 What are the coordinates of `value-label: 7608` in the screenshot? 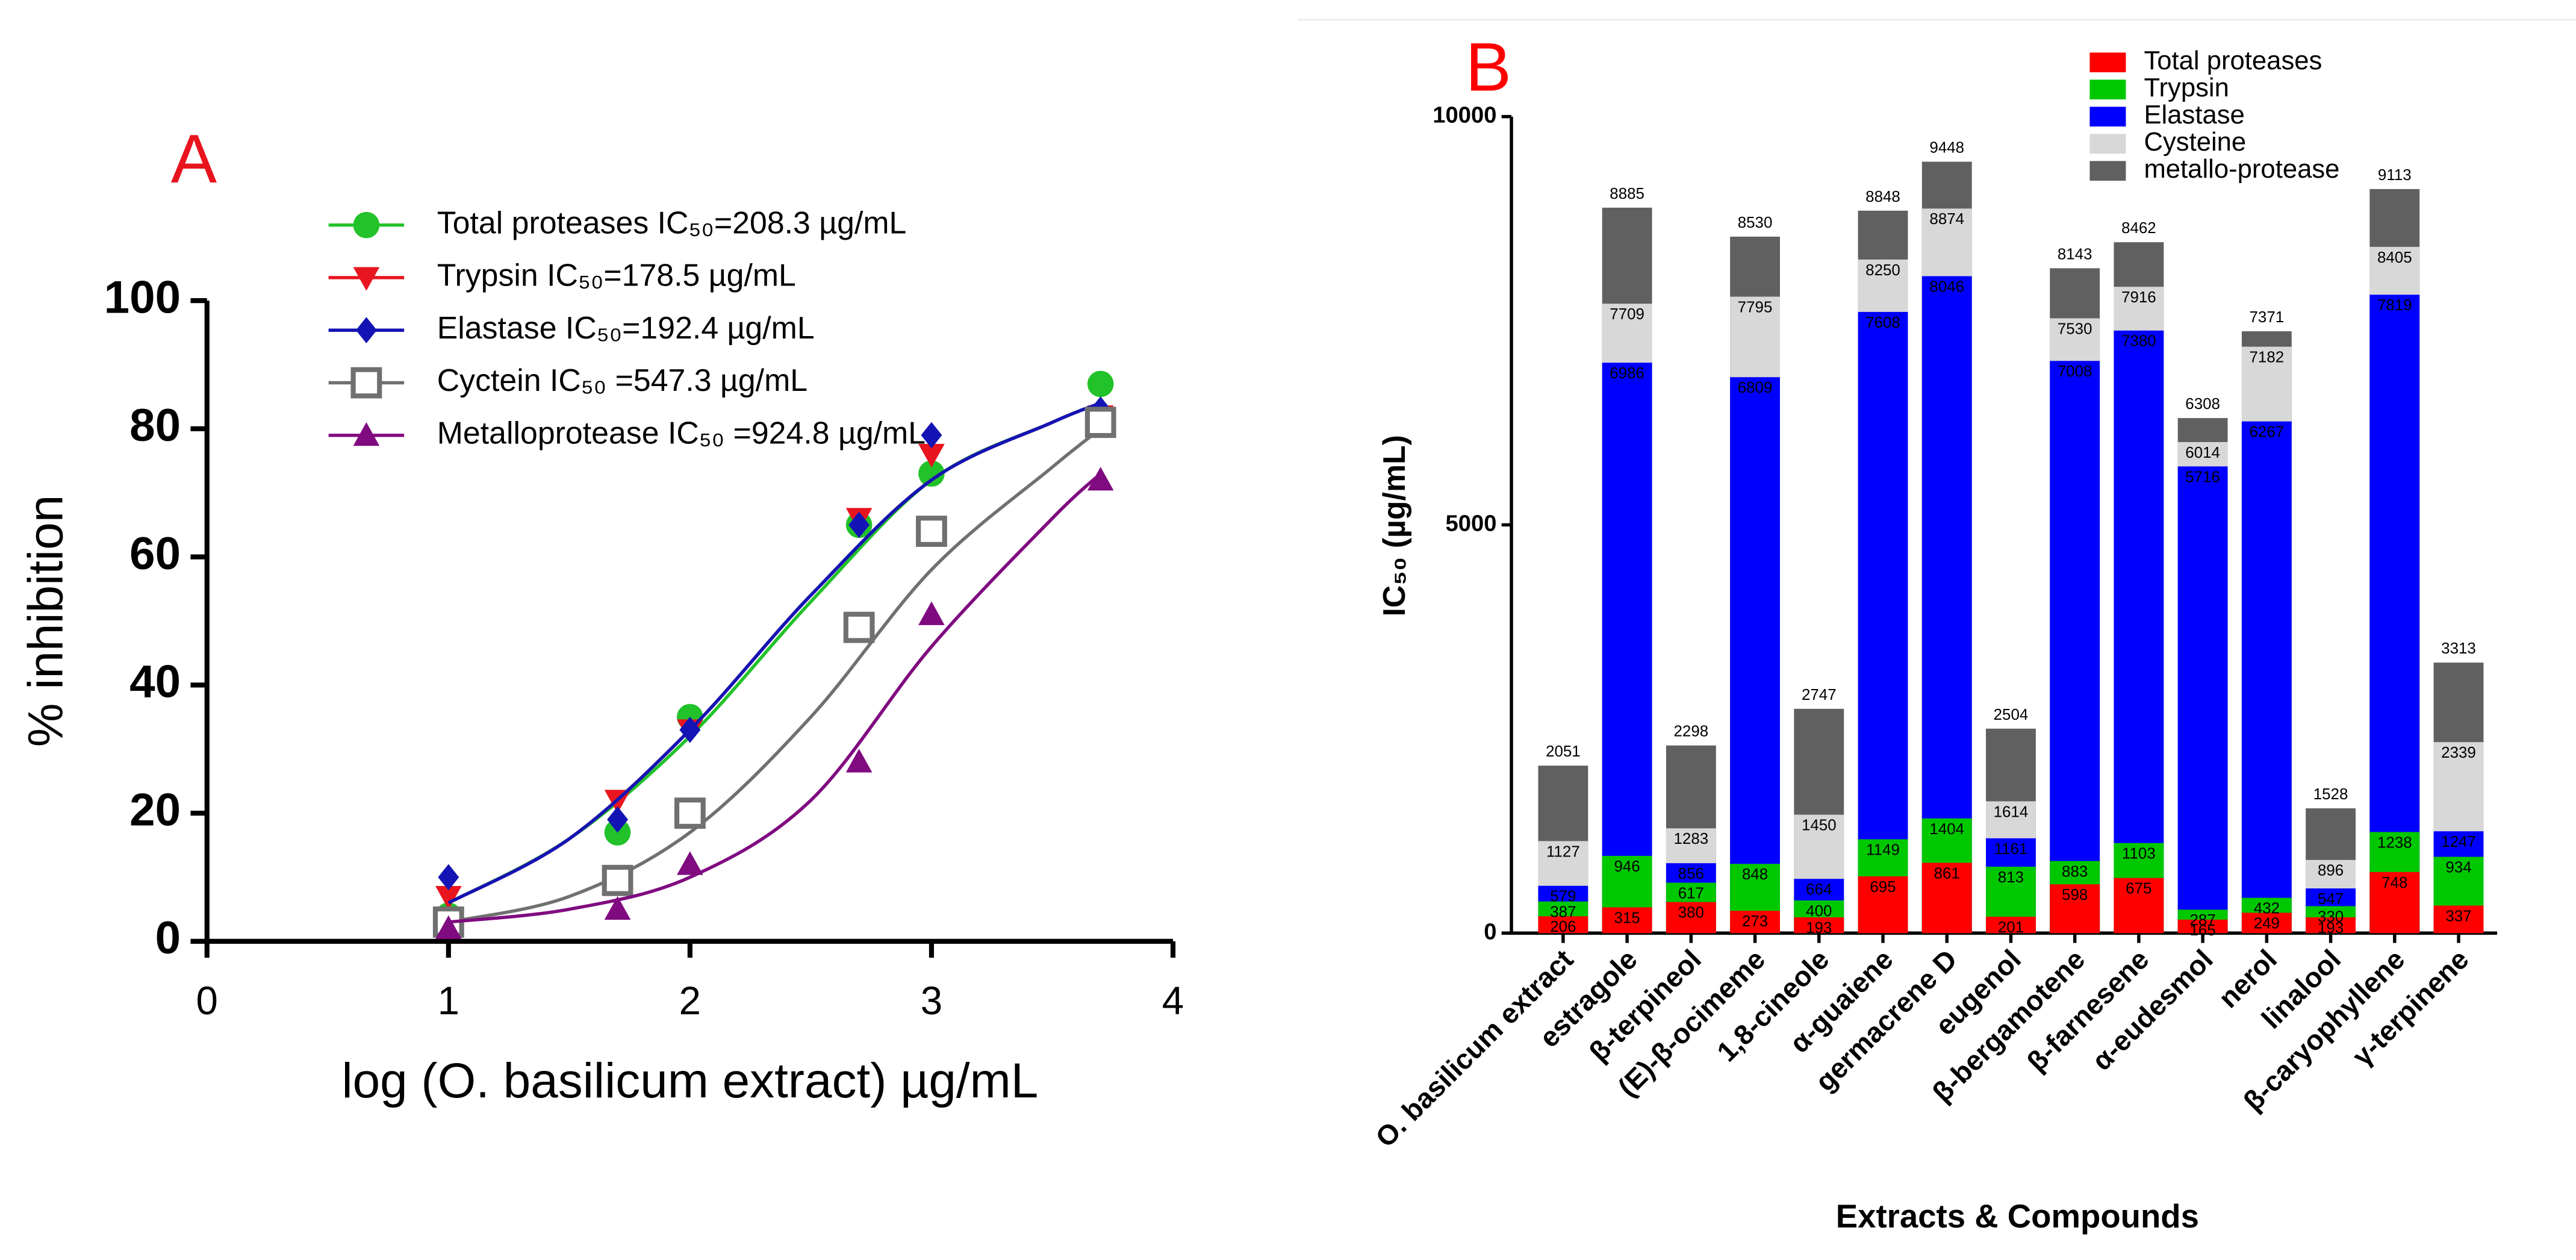 It's located at (1883, 322).